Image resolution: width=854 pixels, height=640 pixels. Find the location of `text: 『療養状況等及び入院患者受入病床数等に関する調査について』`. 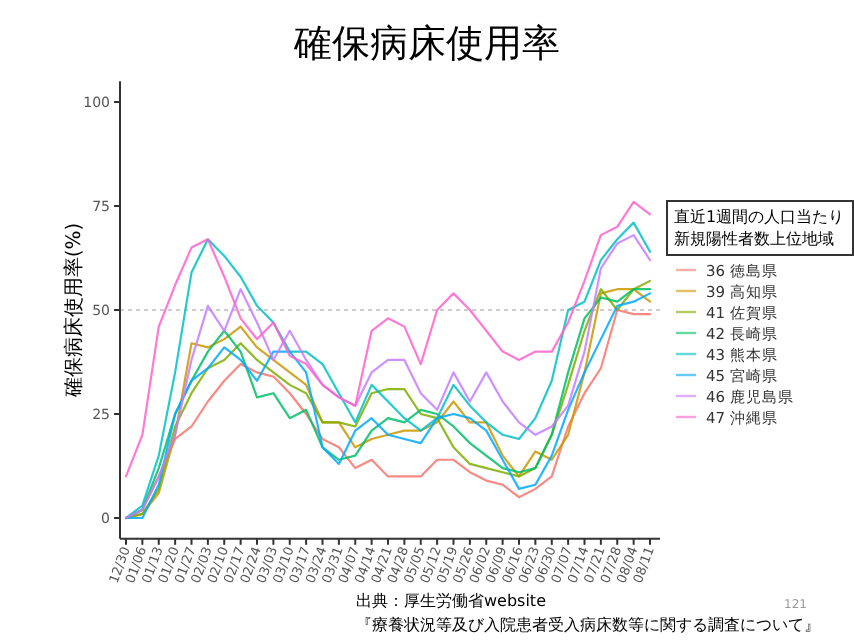

text: 『療養状況等及び入院患者受入病床数等に関する調査について』 is located at coordinates (588, 625).